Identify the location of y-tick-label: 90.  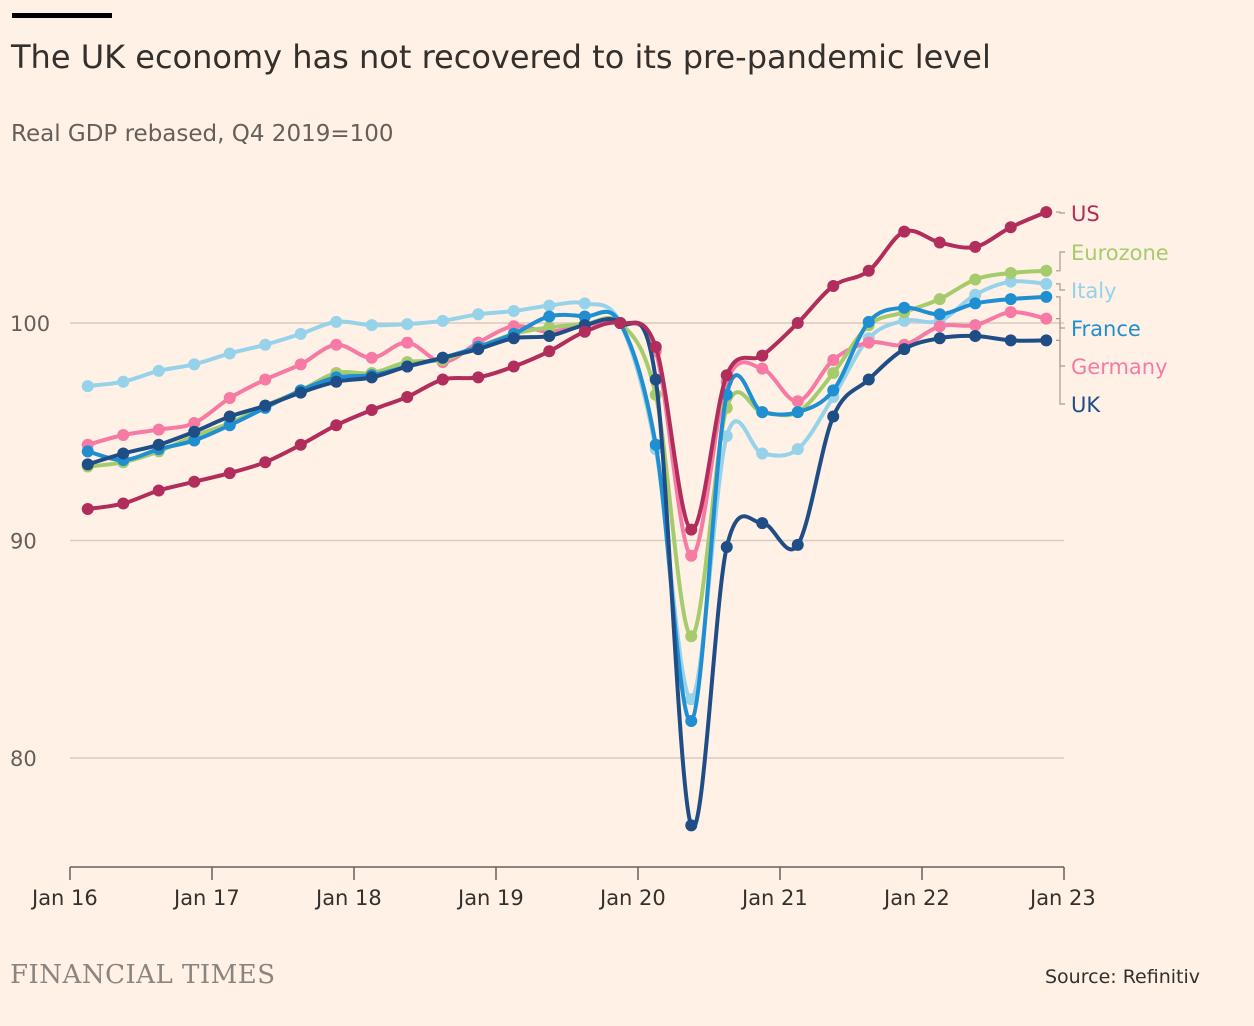
(23, 542).